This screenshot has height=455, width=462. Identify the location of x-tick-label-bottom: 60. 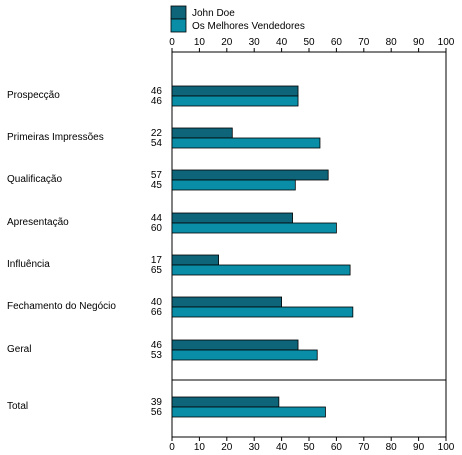
(337, 447).